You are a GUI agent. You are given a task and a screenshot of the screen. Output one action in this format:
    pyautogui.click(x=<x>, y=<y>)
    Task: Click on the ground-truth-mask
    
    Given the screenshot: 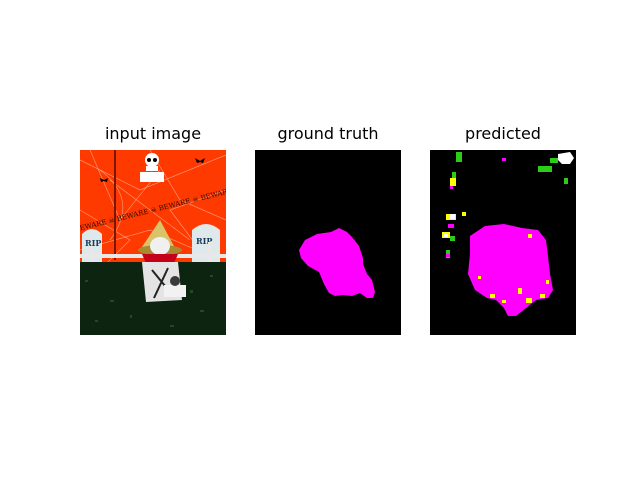 What is the action you would take?
    pyautogui.click(x=328, y=242)
    